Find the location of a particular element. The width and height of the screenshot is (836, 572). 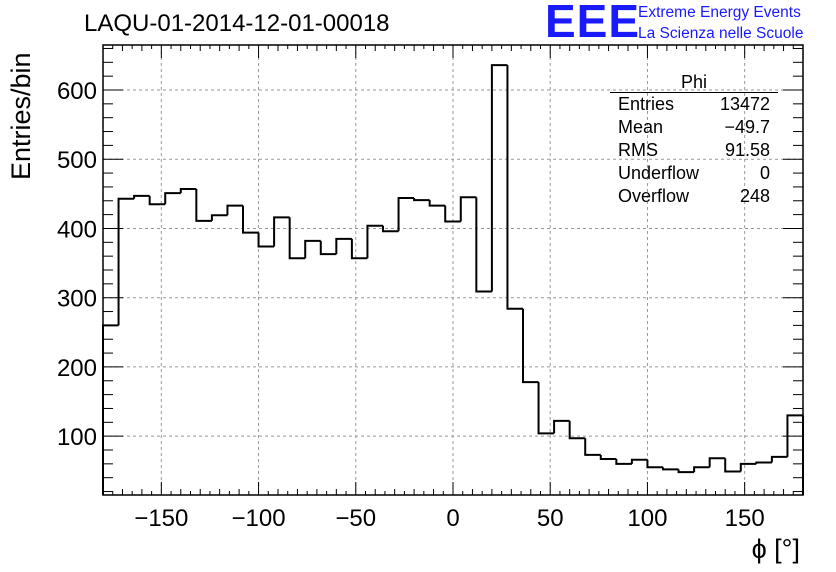

y-tick-label: 300 is located at coordinates (77, 299).